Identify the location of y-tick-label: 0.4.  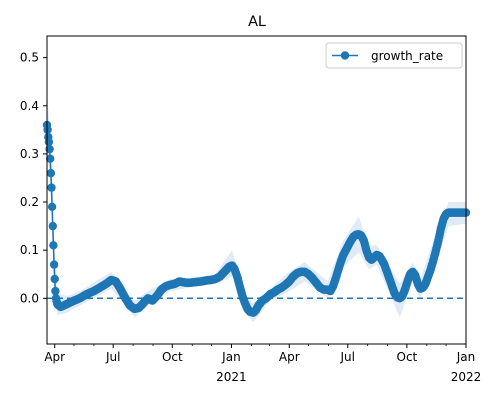
(29, 106).